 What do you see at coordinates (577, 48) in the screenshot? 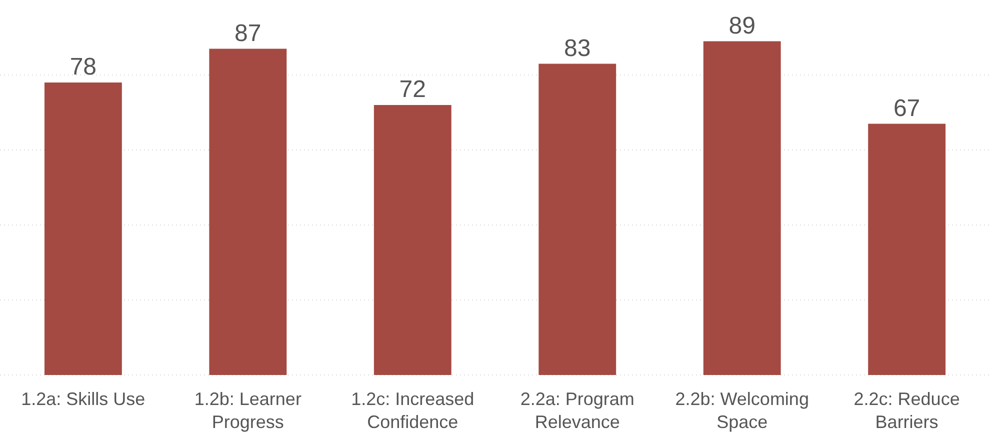
I see `data-label: 83` at bounding box center [577, 48].